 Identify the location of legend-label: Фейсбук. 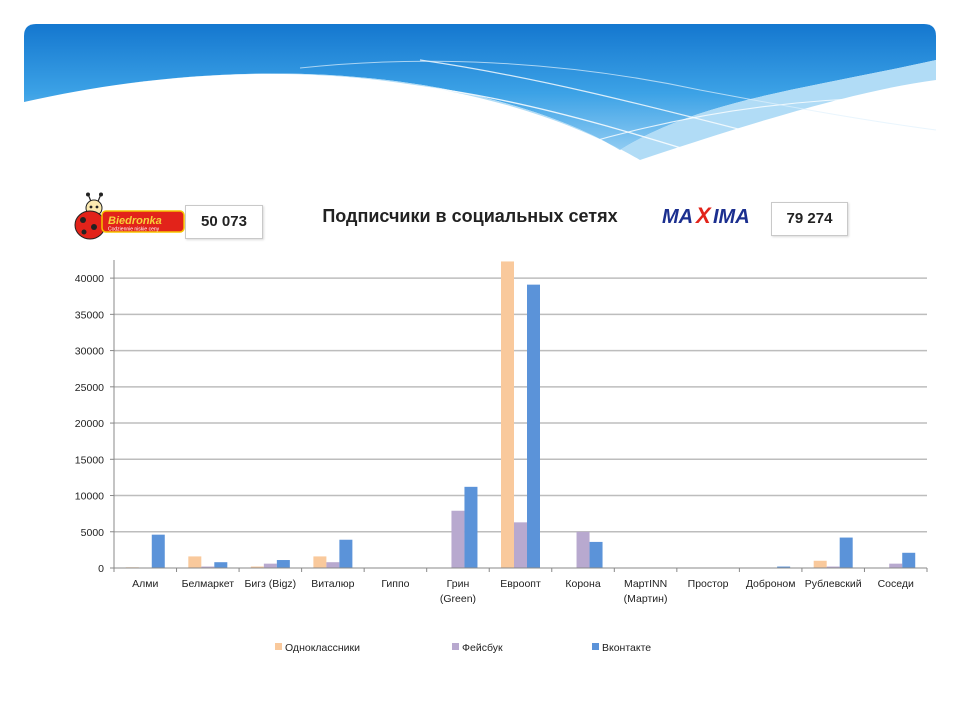
(482, 648).